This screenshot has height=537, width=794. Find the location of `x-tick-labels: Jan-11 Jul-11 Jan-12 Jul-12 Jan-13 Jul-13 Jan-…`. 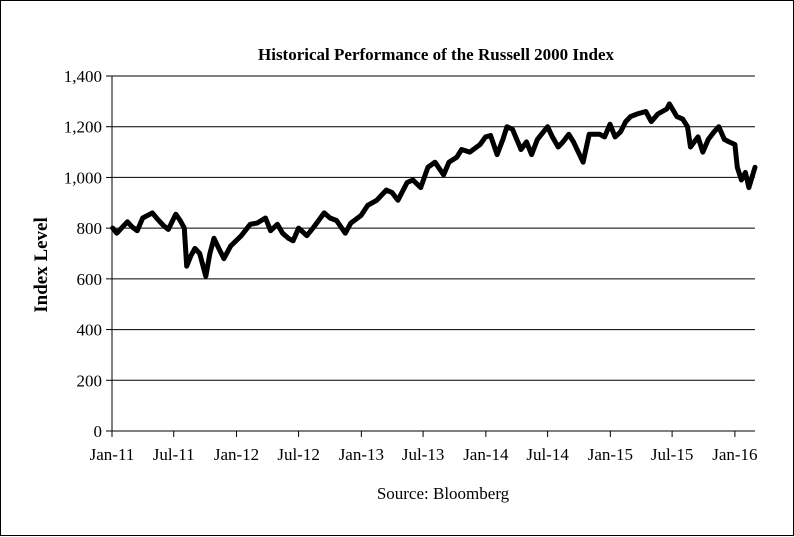

x-tick-labels: Jan-11 Jul-11 Jan-12 Jul-12 Jan-13 Jul-13 Jan-… is located at coordinates (424, 454).